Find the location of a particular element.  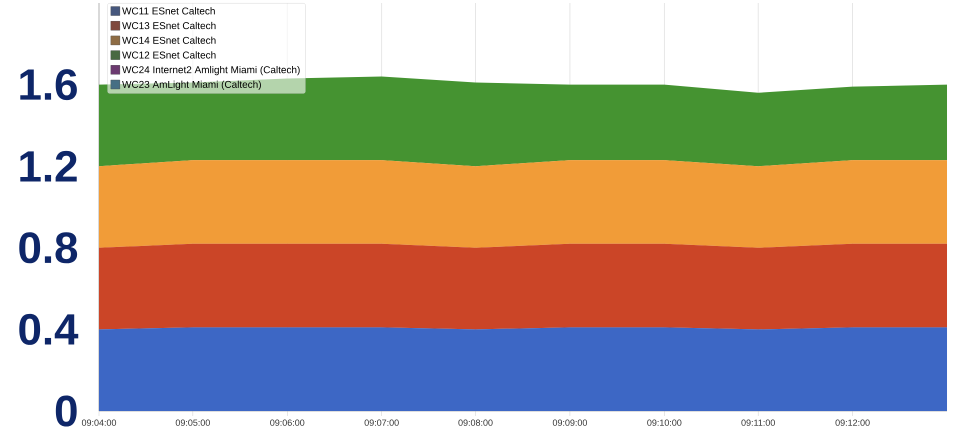

legend-label: WC12 ESnet Caltech is located at coordinates (169, 55).